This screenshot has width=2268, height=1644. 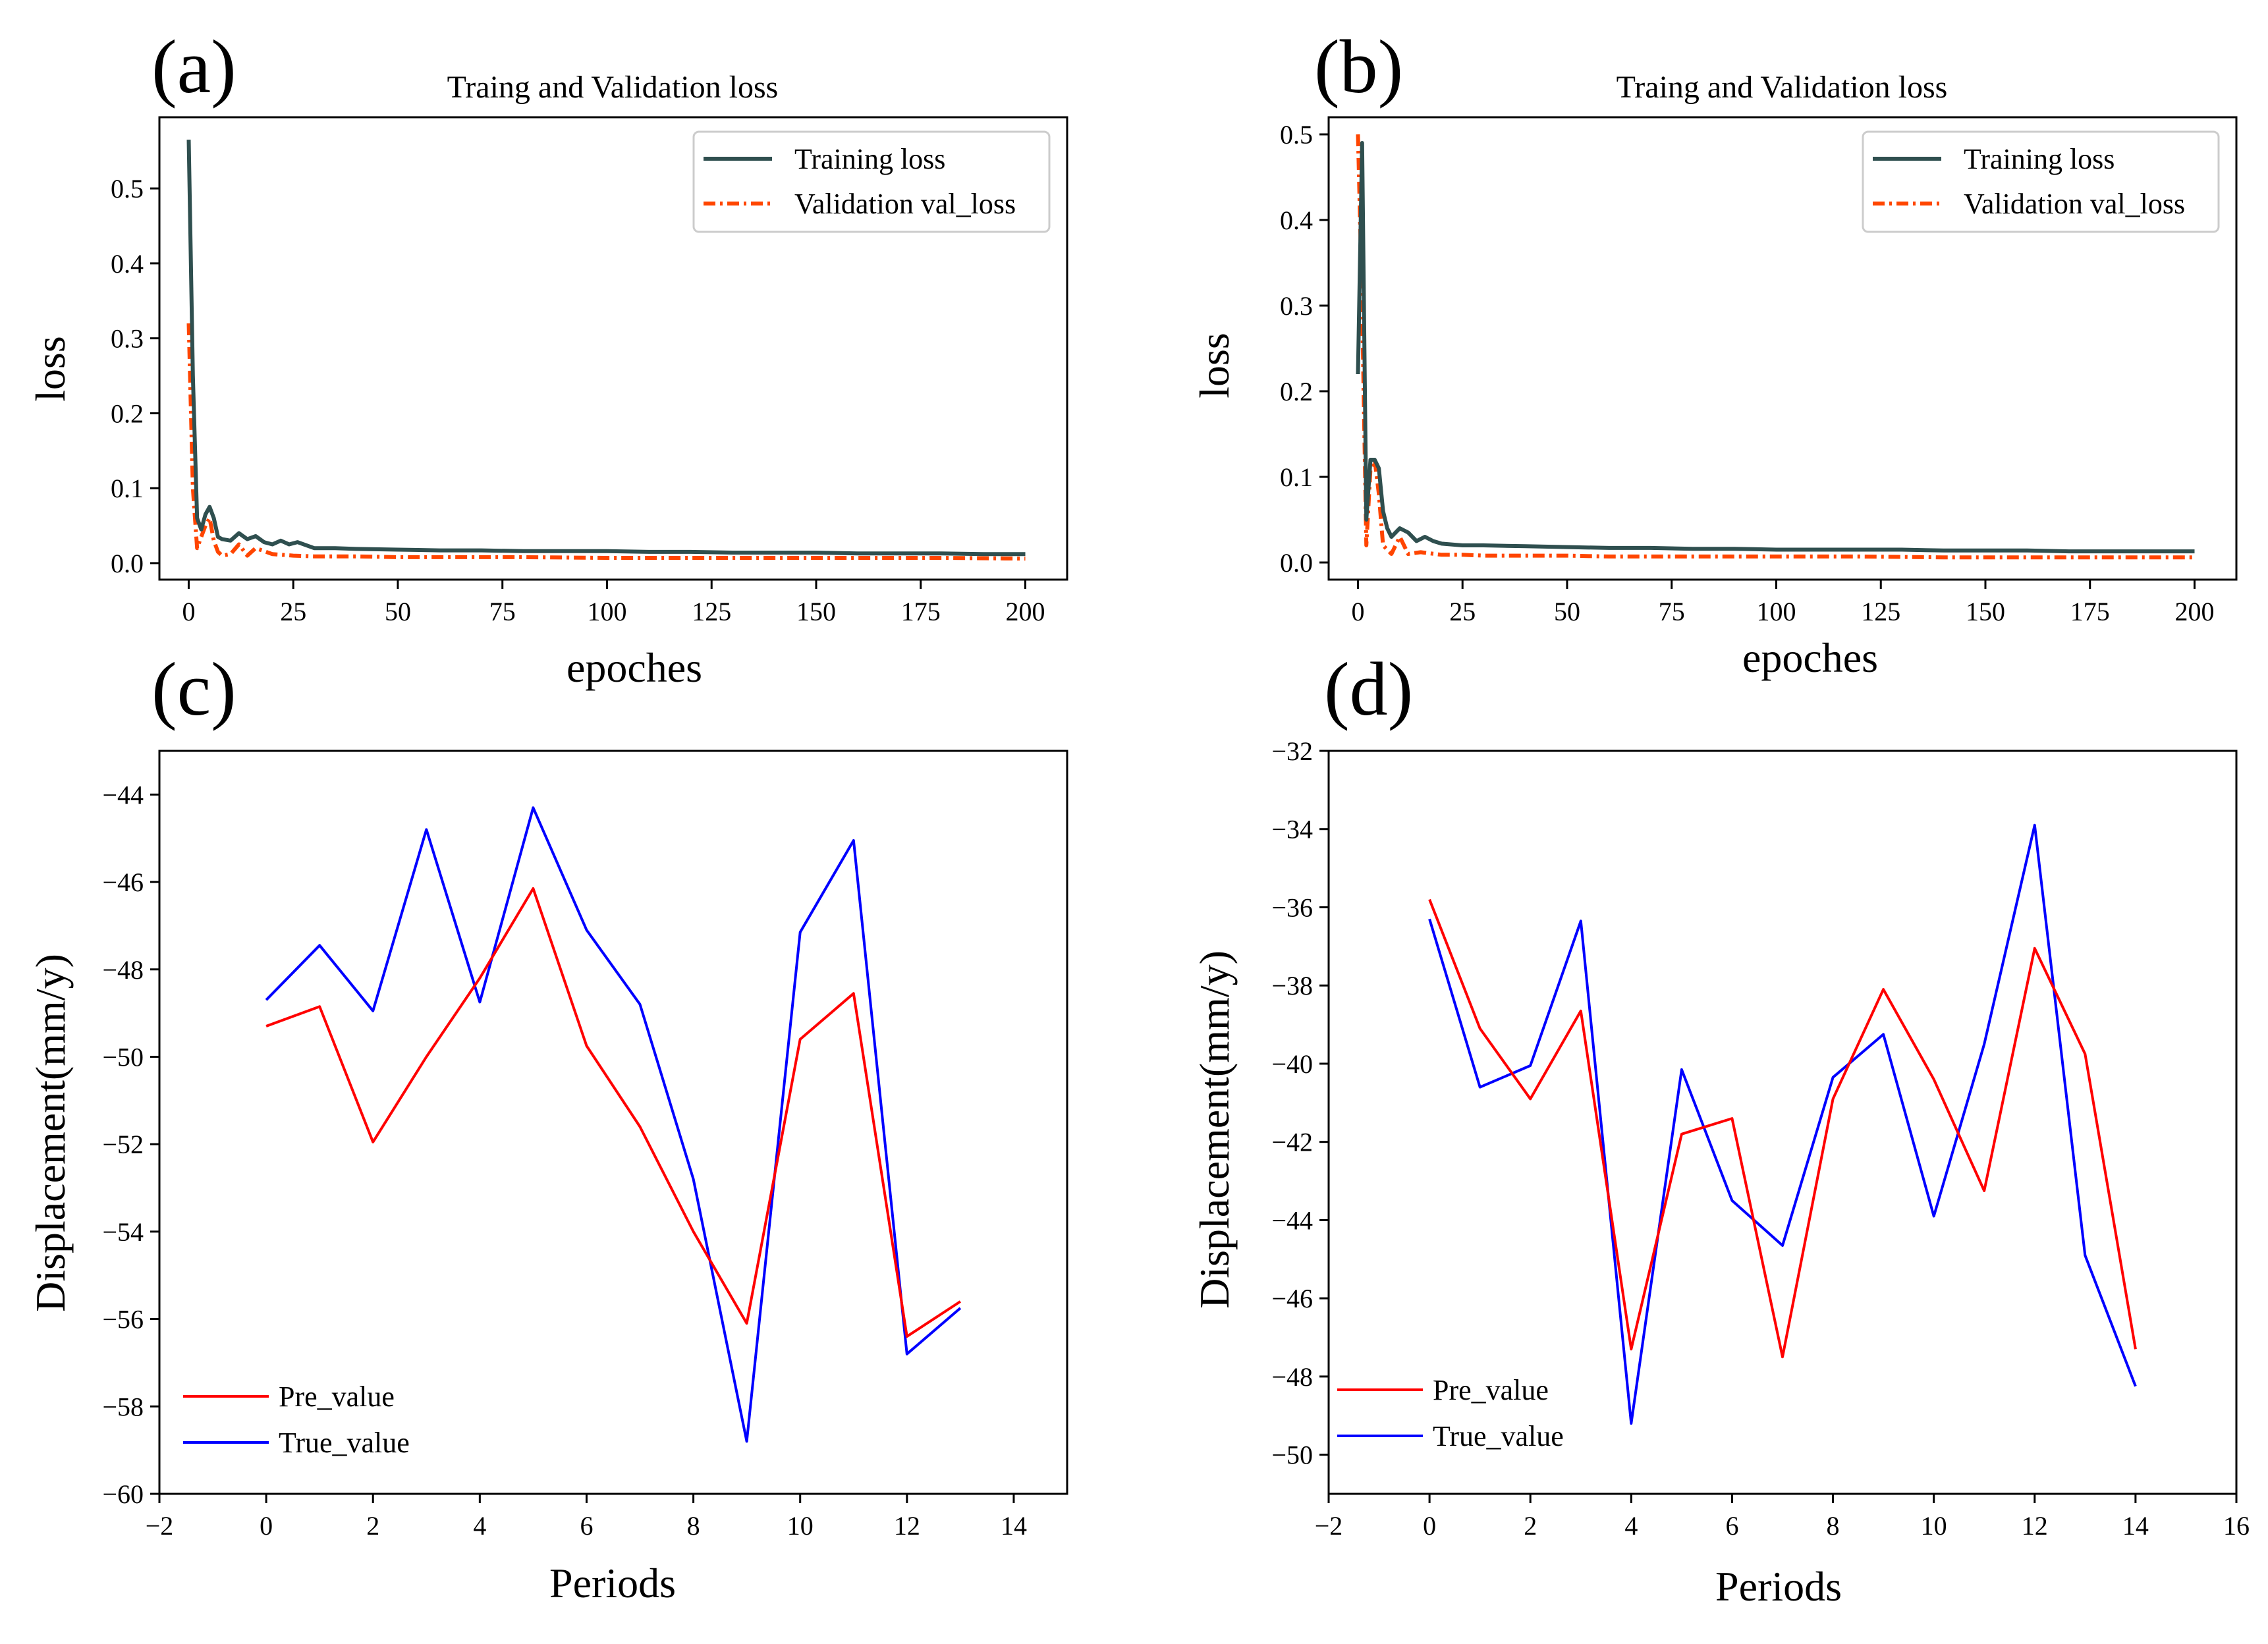 I want to click on panel-d-xtick-label: 10, so click(x=1934, y=1526).